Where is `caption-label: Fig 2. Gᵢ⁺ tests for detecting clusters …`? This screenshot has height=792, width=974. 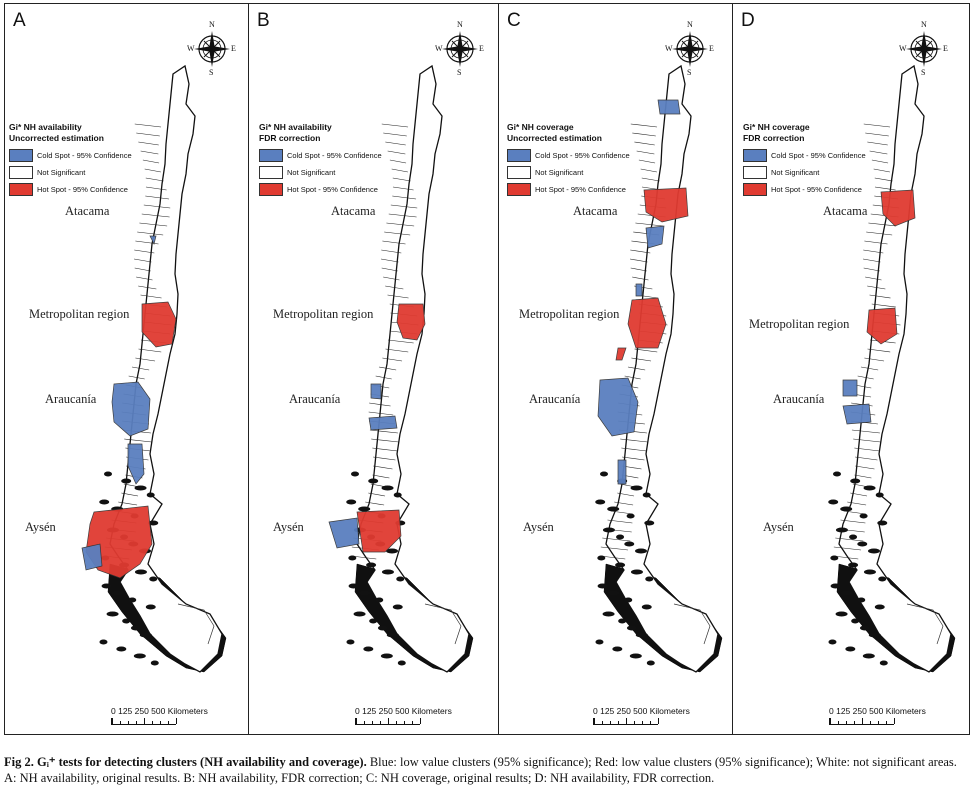
caption-label: Fig 2. Gᵢ⁺ tests for detecting clusters … is located at coordinates (185, 762).